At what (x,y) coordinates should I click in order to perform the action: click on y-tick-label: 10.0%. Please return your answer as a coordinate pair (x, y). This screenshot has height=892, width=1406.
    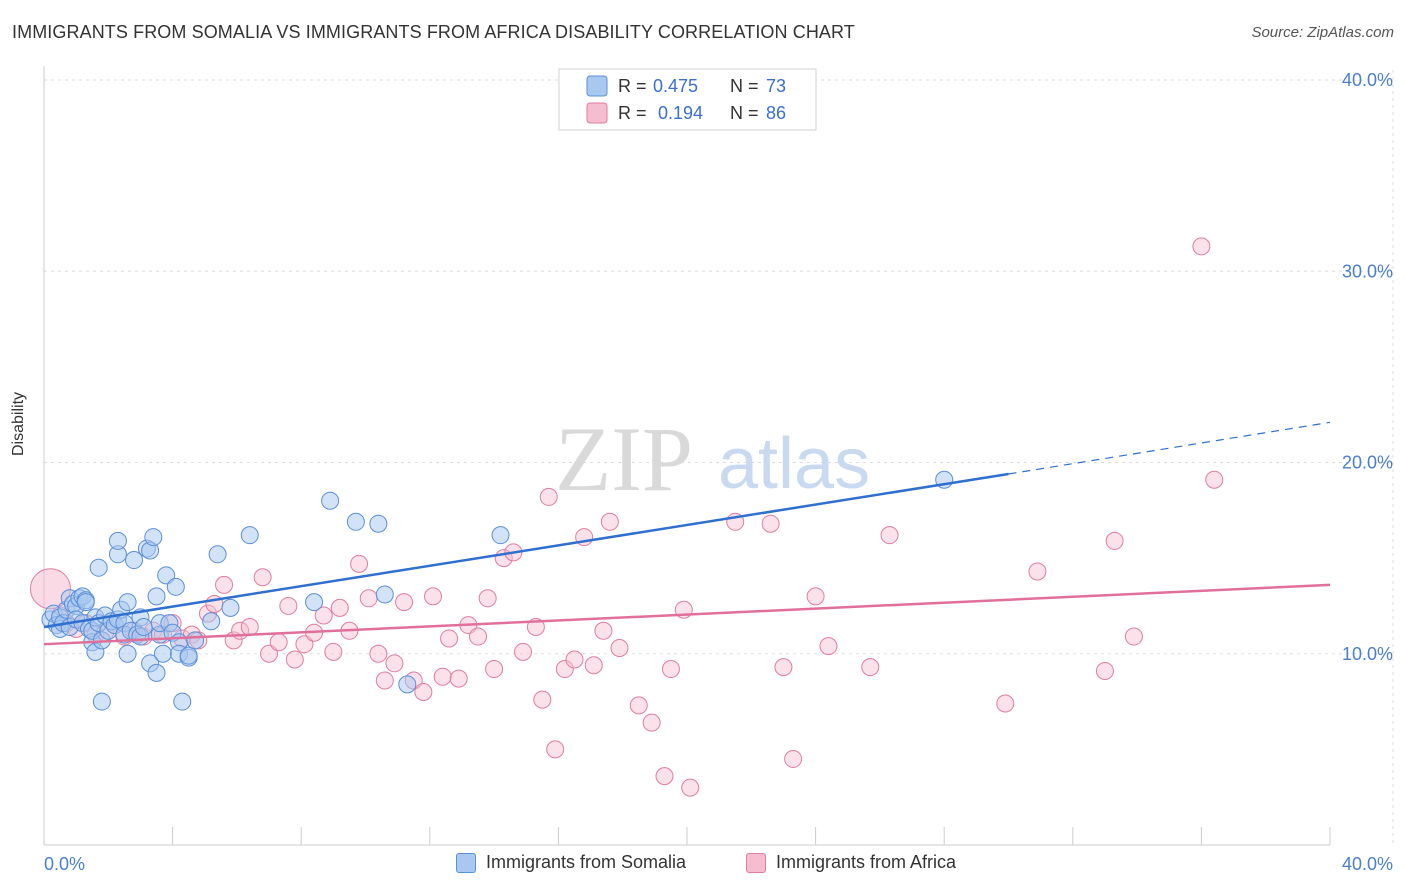
    Looking at the image, I should click on (1367, 654).